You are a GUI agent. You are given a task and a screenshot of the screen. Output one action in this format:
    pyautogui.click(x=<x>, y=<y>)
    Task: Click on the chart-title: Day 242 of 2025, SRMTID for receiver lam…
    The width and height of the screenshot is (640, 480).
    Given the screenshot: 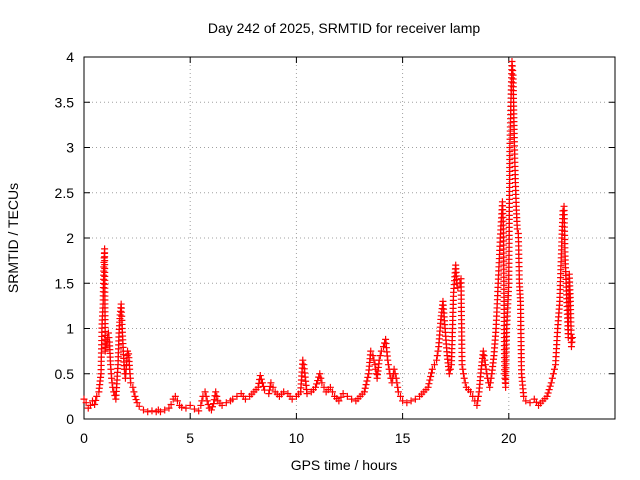 What is the action you would take?
    pyautogui.click(x=344, y=28)
    